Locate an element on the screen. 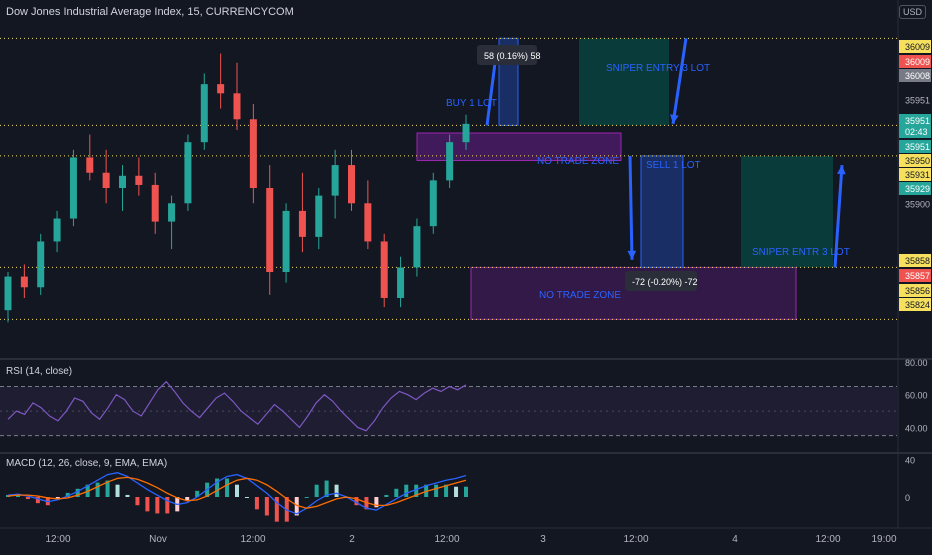 This screenshot has width=932, height=555. macd-tick: 40 is located at coordinates (910, 461).